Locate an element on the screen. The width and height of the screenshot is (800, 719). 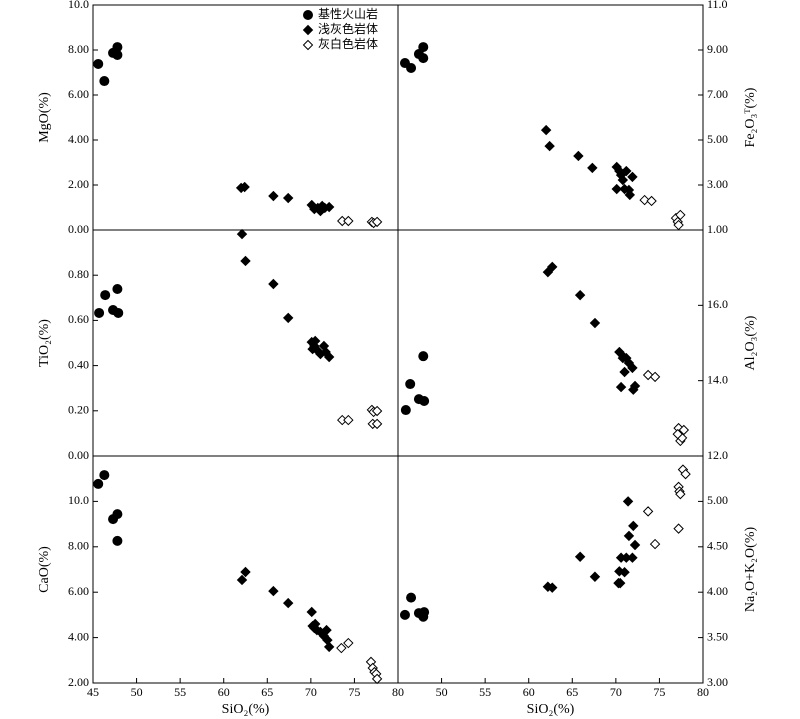
y-axis-title: MgO(%) is located at coordinates (44, 117).